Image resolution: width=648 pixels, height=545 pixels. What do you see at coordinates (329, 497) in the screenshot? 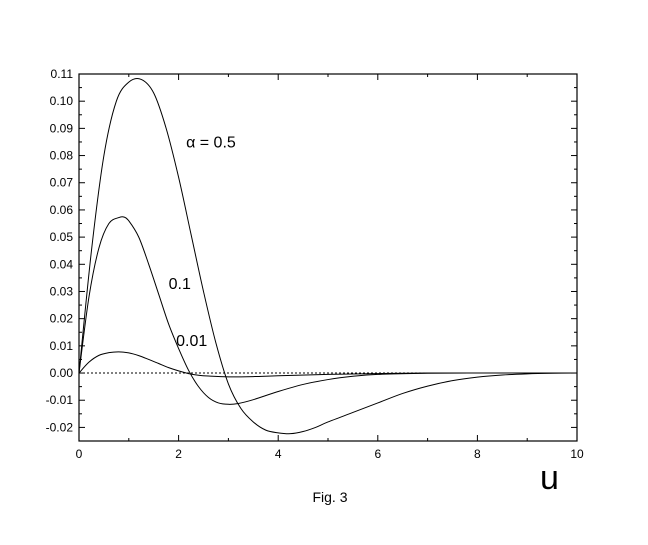
I see `figure-caption: Fig. 3` at bounding box center [329, 497].